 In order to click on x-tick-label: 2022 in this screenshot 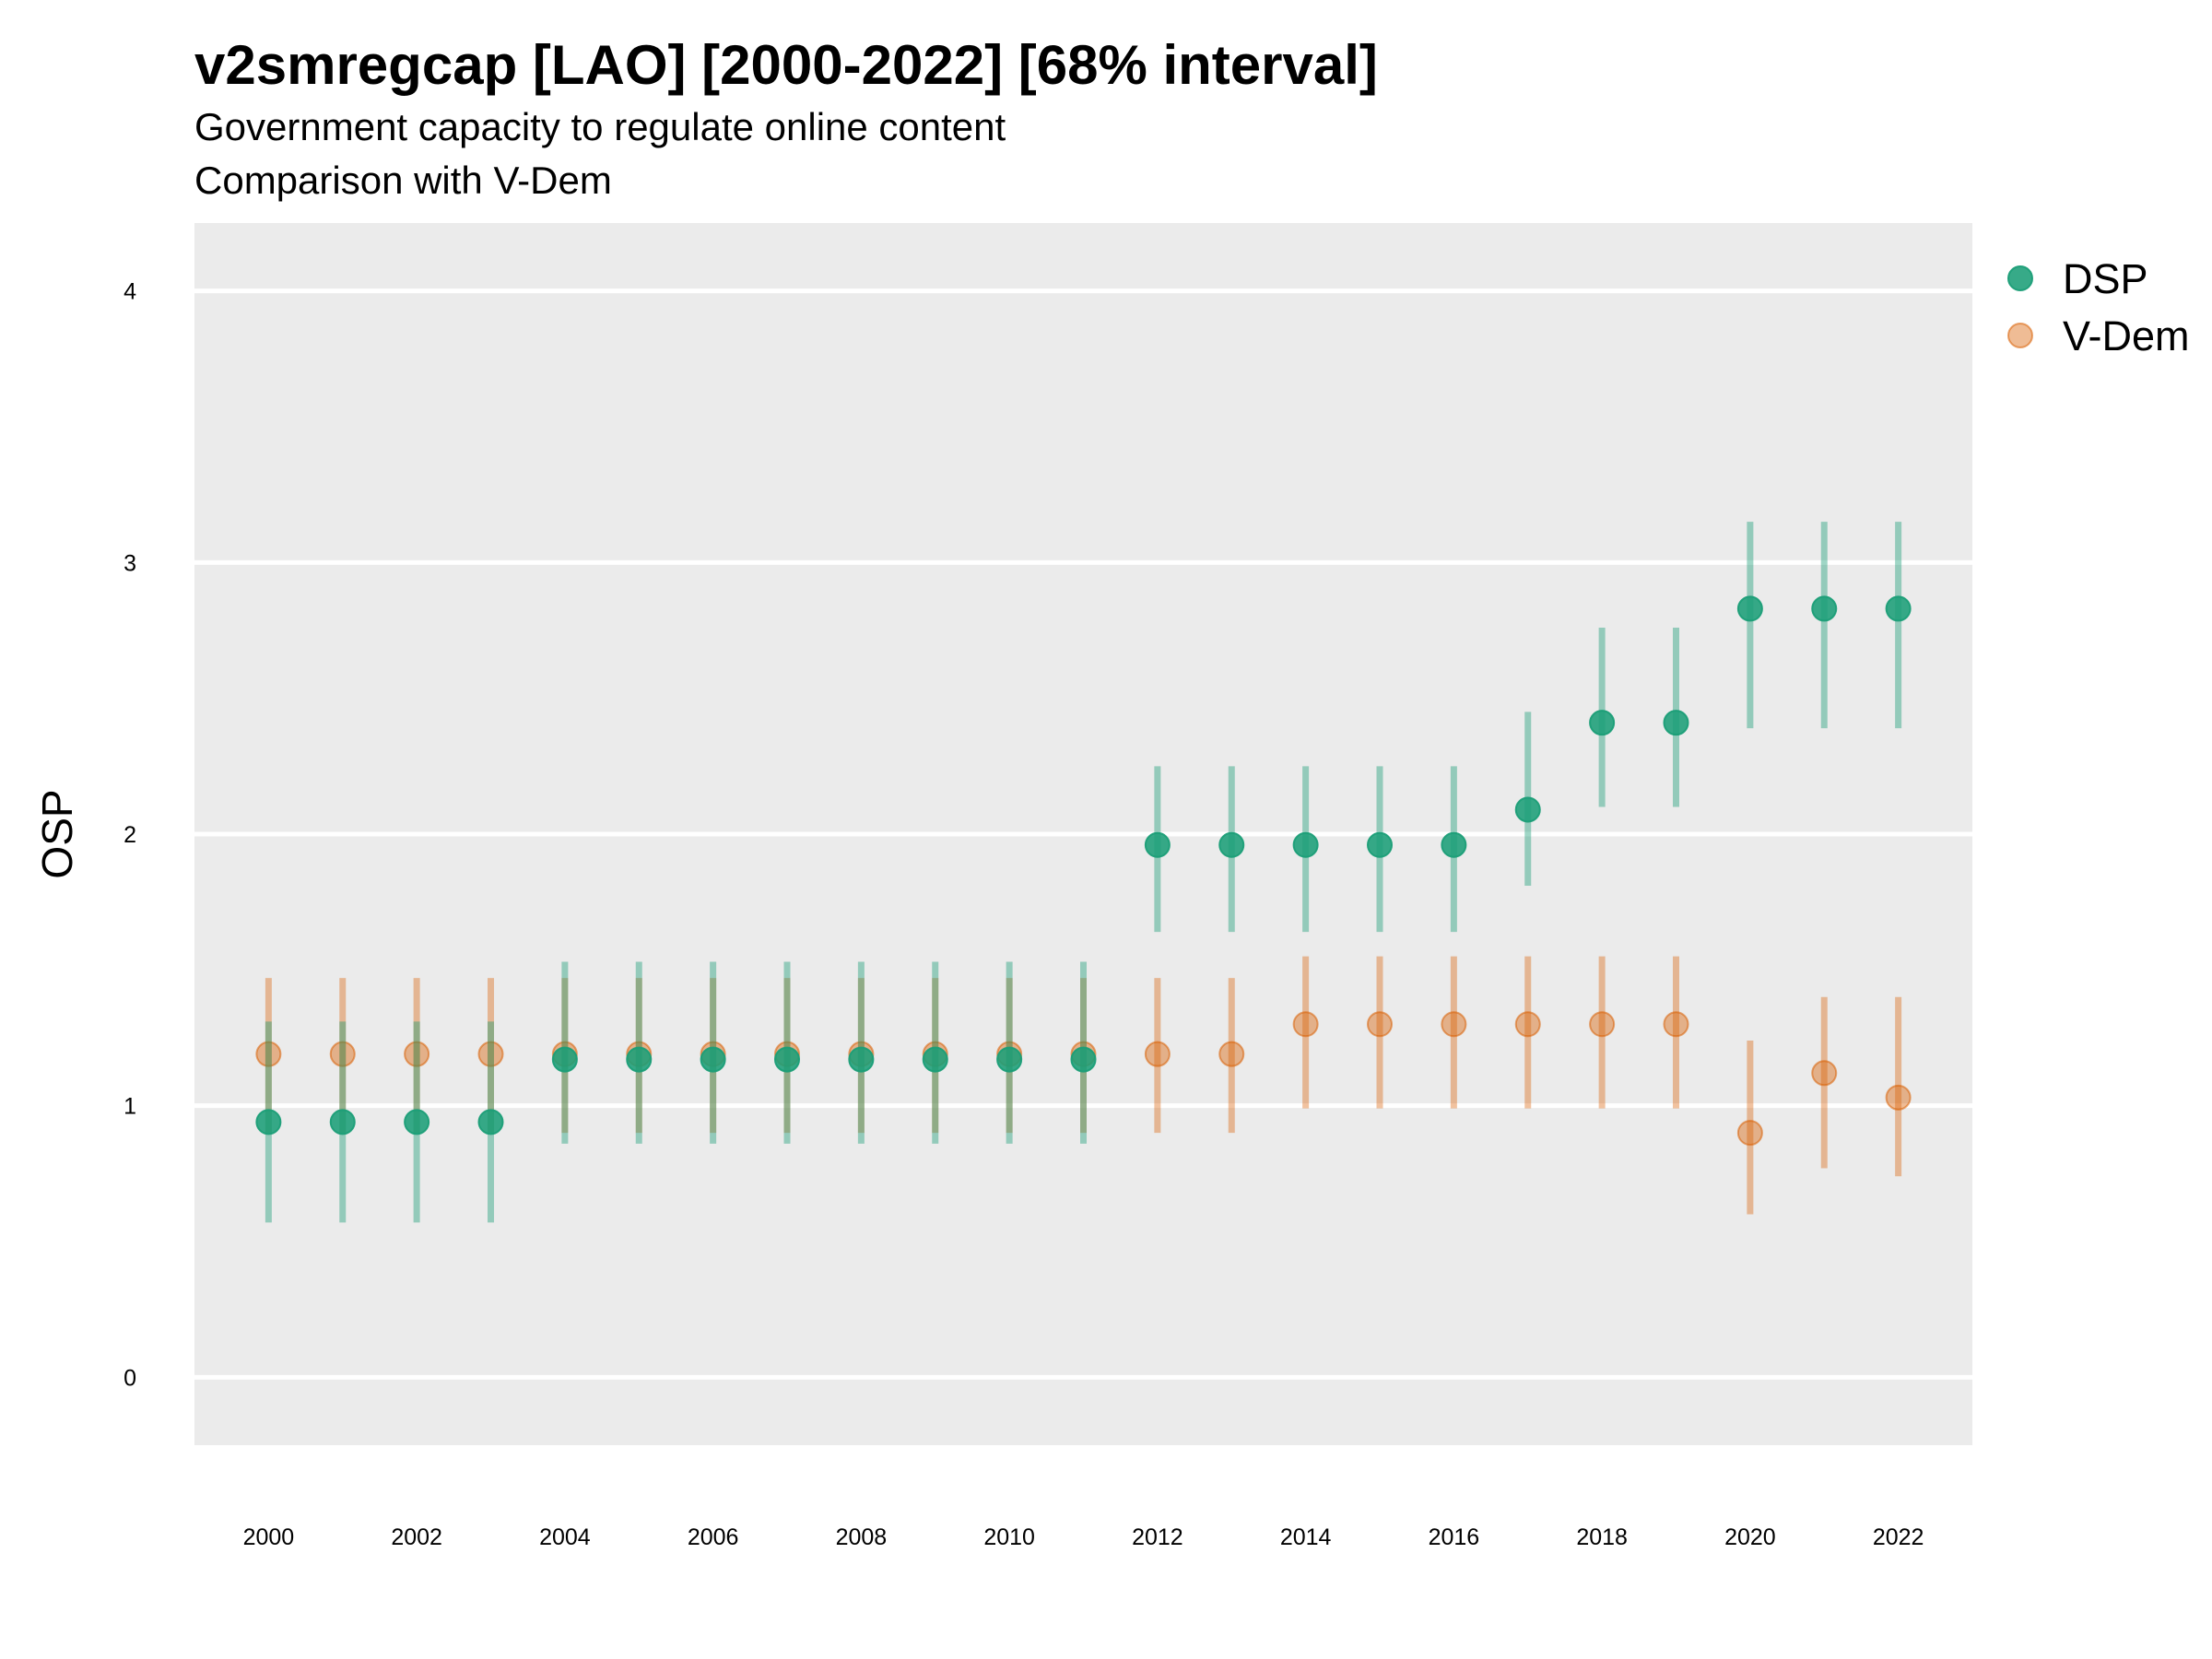, I will do `click(1898, 1537)`.